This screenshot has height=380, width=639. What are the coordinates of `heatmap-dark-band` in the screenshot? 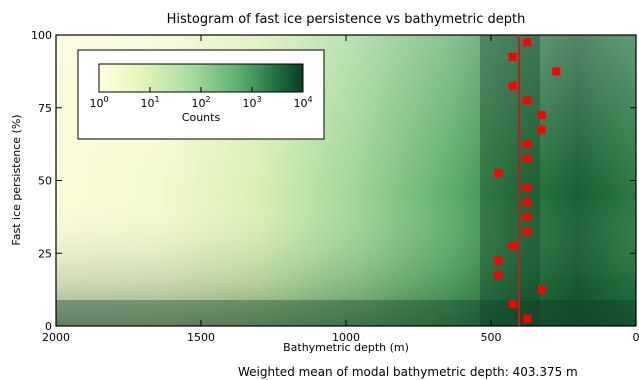 It's located at (510, 180).